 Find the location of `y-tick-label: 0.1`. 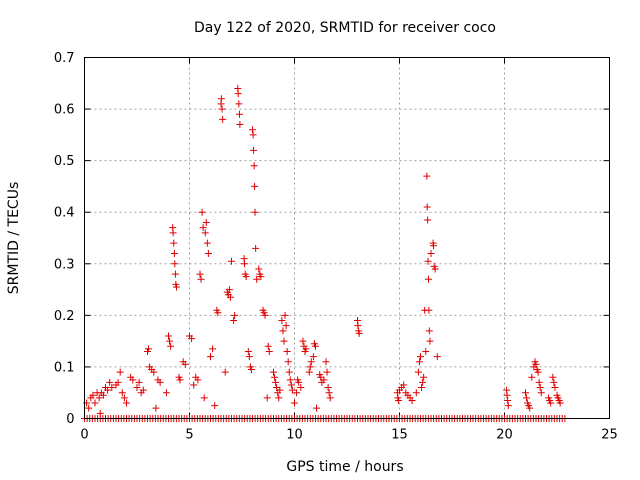

y-tick-label: 0.1 is located at coordinates (64, 367).